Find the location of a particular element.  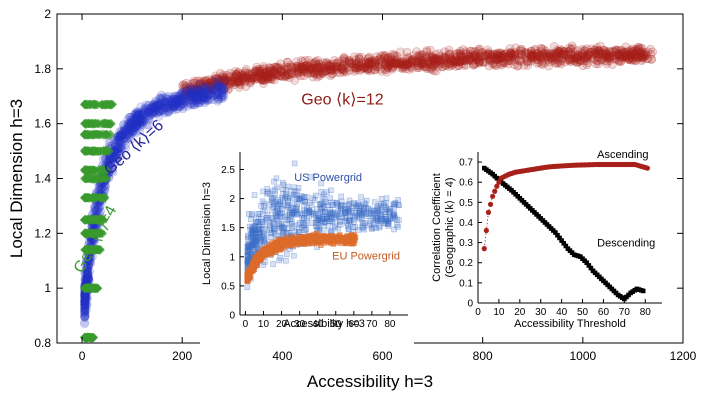

main-x-tick-label: 600 is located at coordinates (383, 356).